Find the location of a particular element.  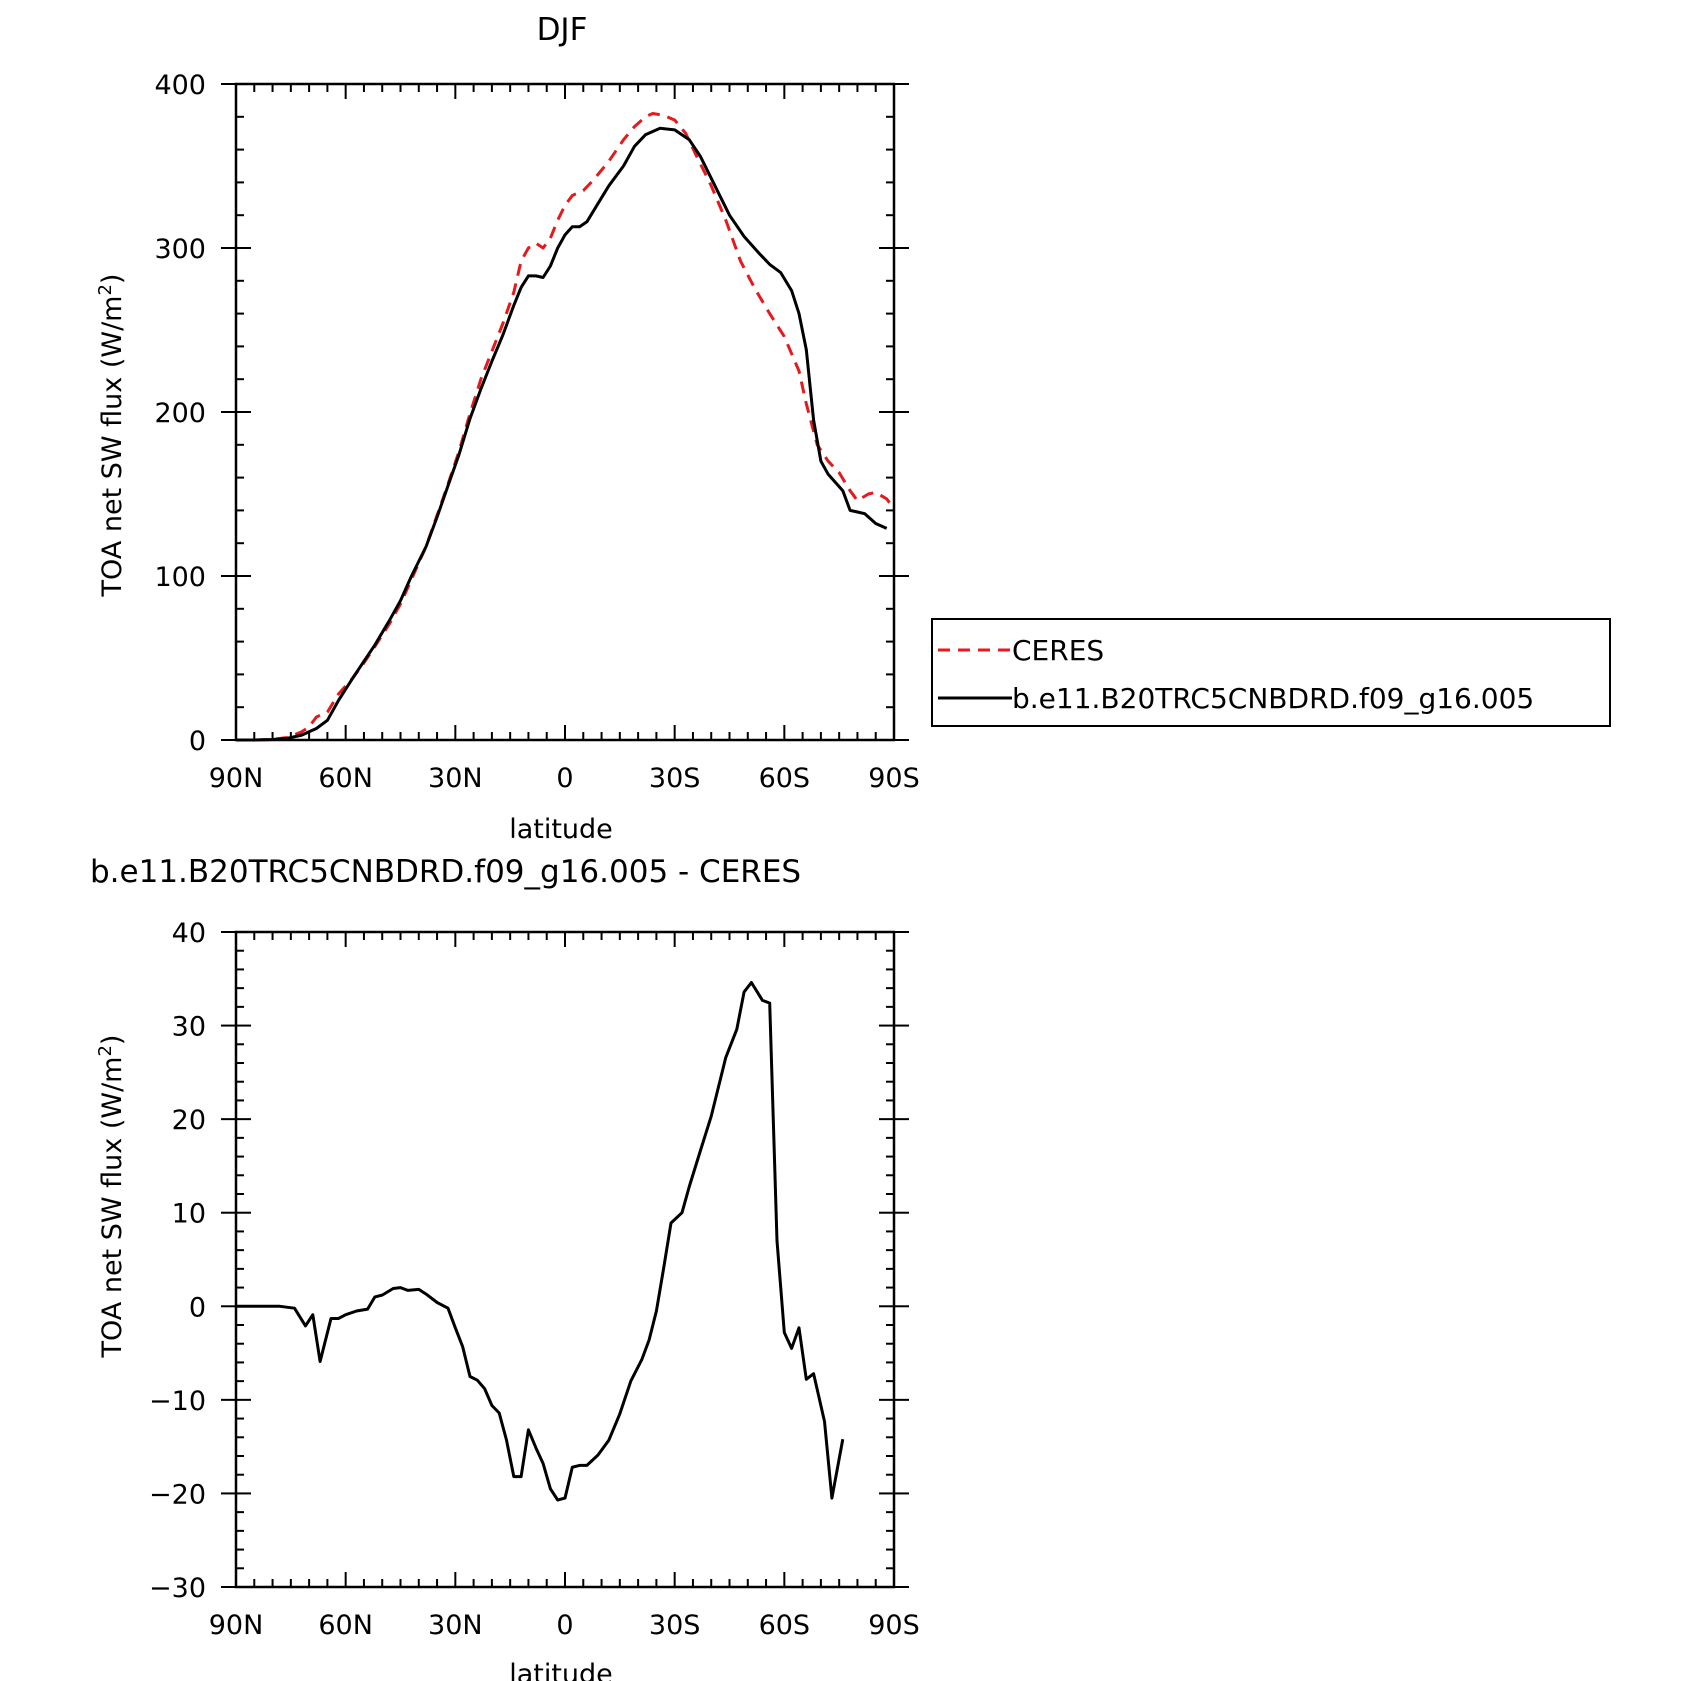

y-tick-label: −30 is located at coordinates (177, 1588).